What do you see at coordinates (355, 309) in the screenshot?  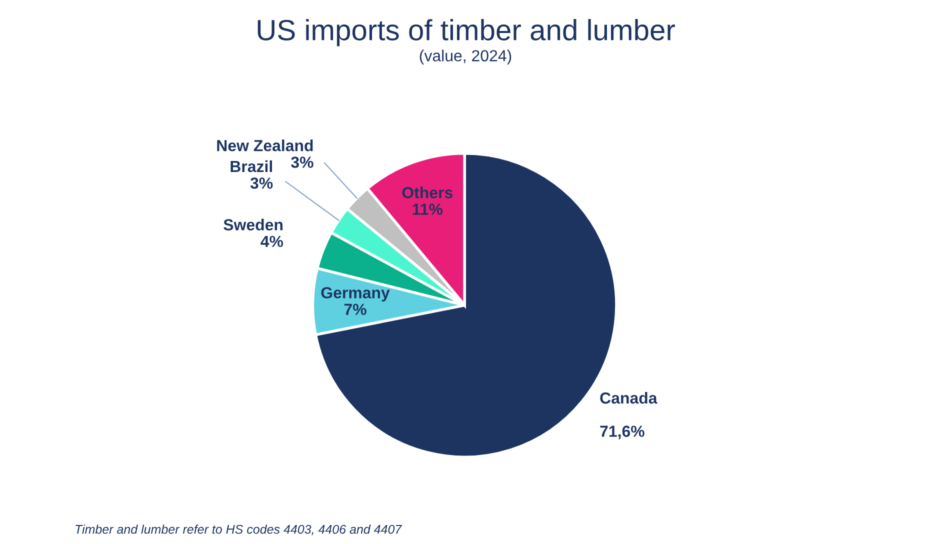 I see `data-label: 7%` at bounding box center [355, 309].